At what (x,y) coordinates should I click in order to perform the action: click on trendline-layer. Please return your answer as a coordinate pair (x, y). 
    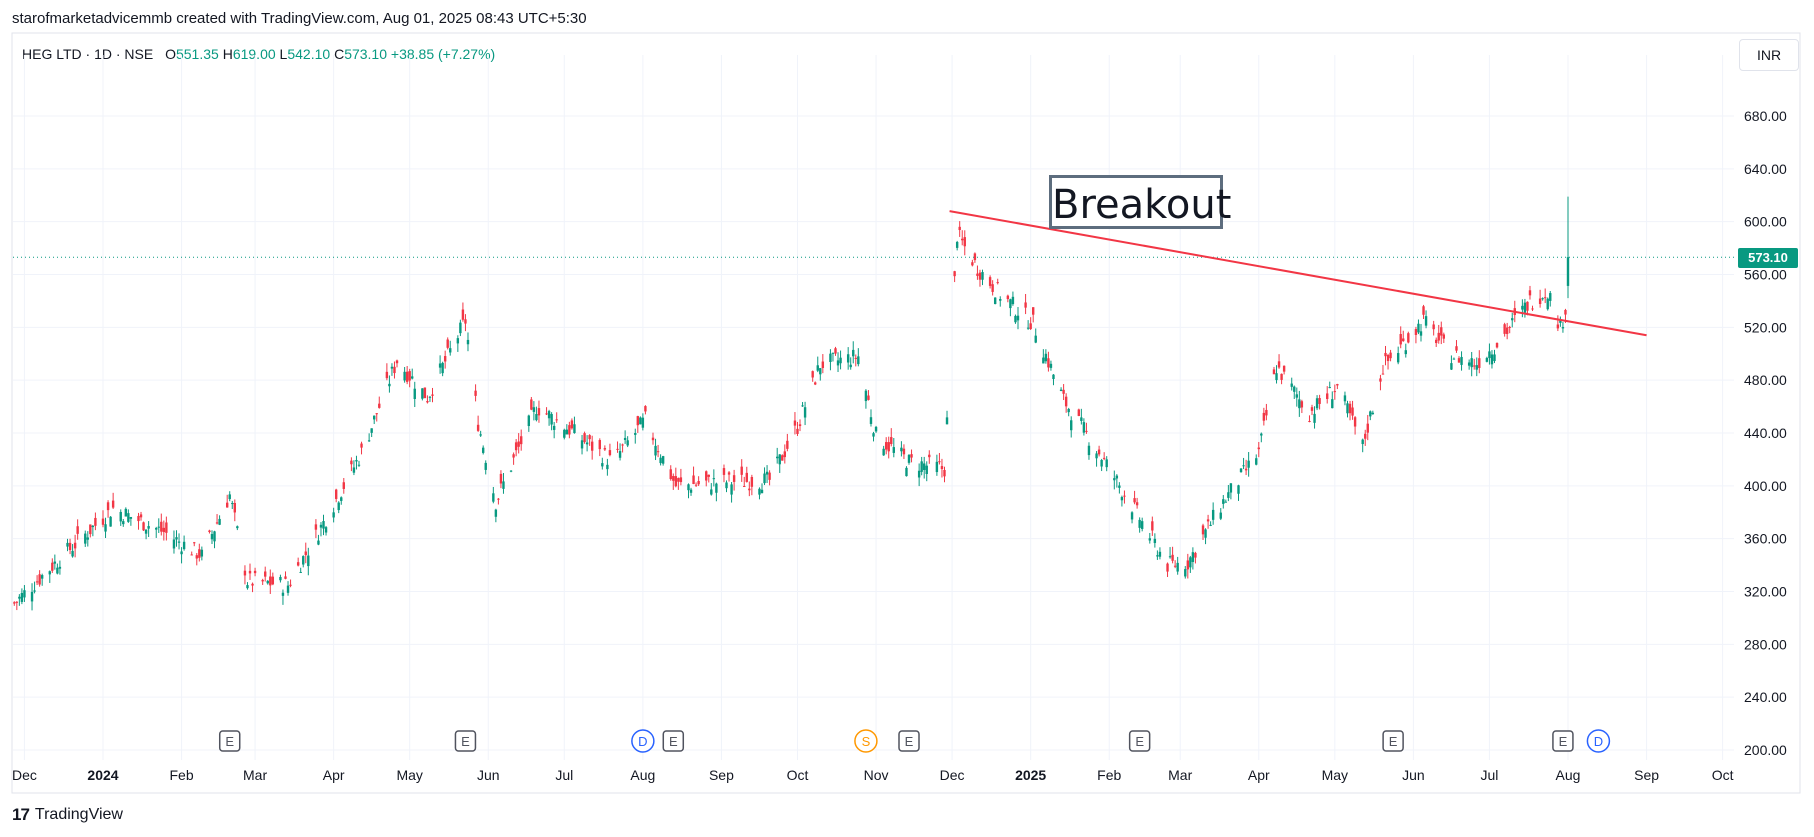
    Looking at the image, I should click on (874, 273).